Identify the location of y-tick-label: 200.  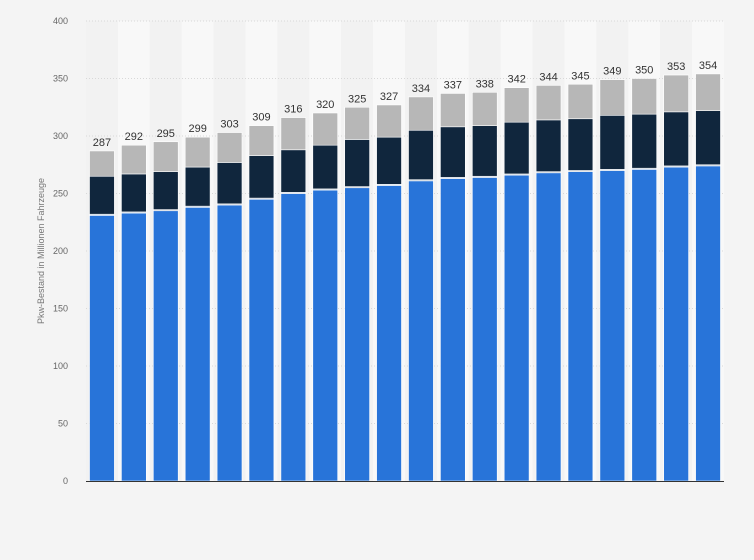
(60, 251).